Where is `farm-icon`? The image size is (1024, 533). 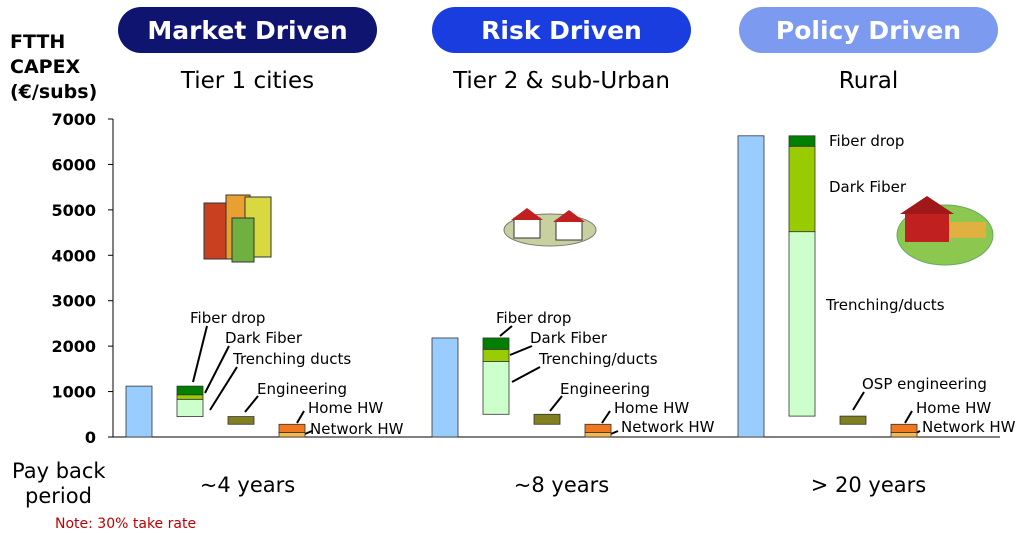 farm-icon is located at coordinates (945, 231).